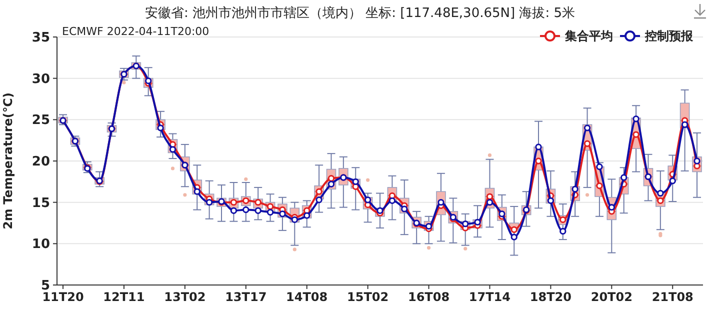 This screenshot has height=325, width=712. Describe the element at coordinates (246, 297) in the screenshot. I see `x-tick-label: 13T17` at that location.